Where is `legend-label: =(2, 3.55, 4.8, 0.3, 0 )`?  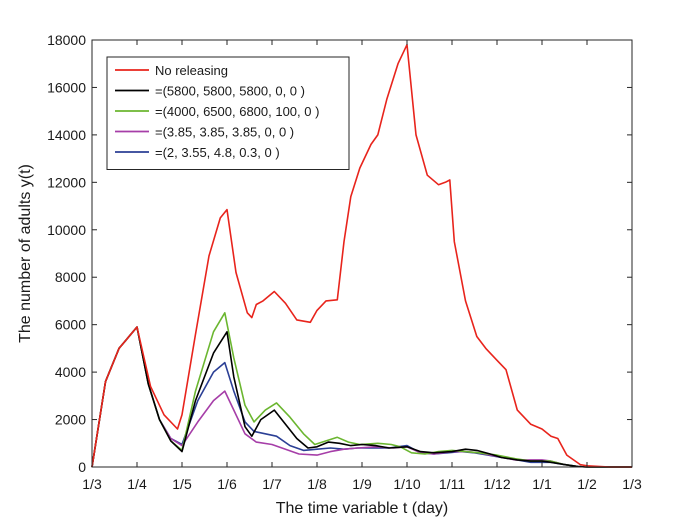 legend-label: =(2, 3.55, 4.8, 0.3, 0 ) is located at coordinates (217, 152).